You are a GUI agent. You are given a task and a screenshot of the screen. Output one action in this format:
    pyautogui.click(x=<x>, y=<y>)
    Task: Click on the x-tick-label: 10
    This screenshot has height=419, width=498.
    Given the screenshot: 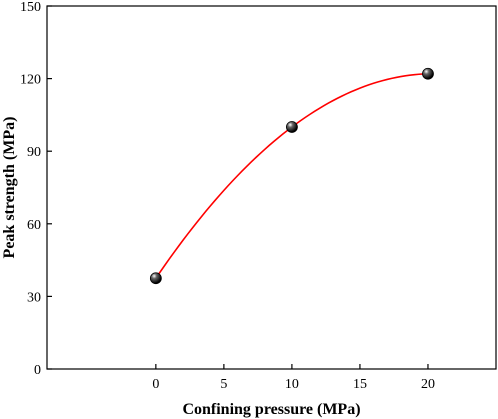 What is the action you would take?
    pyautogui.click(x=292, y=384)
    